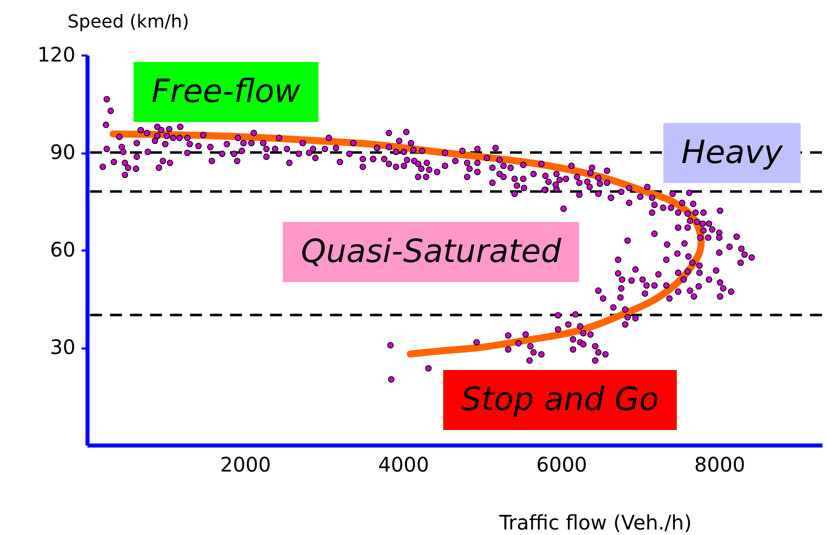 The image size is (827, 535). Describe the element at coordinates (562, 464) in the screenshot. I see `x-tick-label: 6000` at that location.